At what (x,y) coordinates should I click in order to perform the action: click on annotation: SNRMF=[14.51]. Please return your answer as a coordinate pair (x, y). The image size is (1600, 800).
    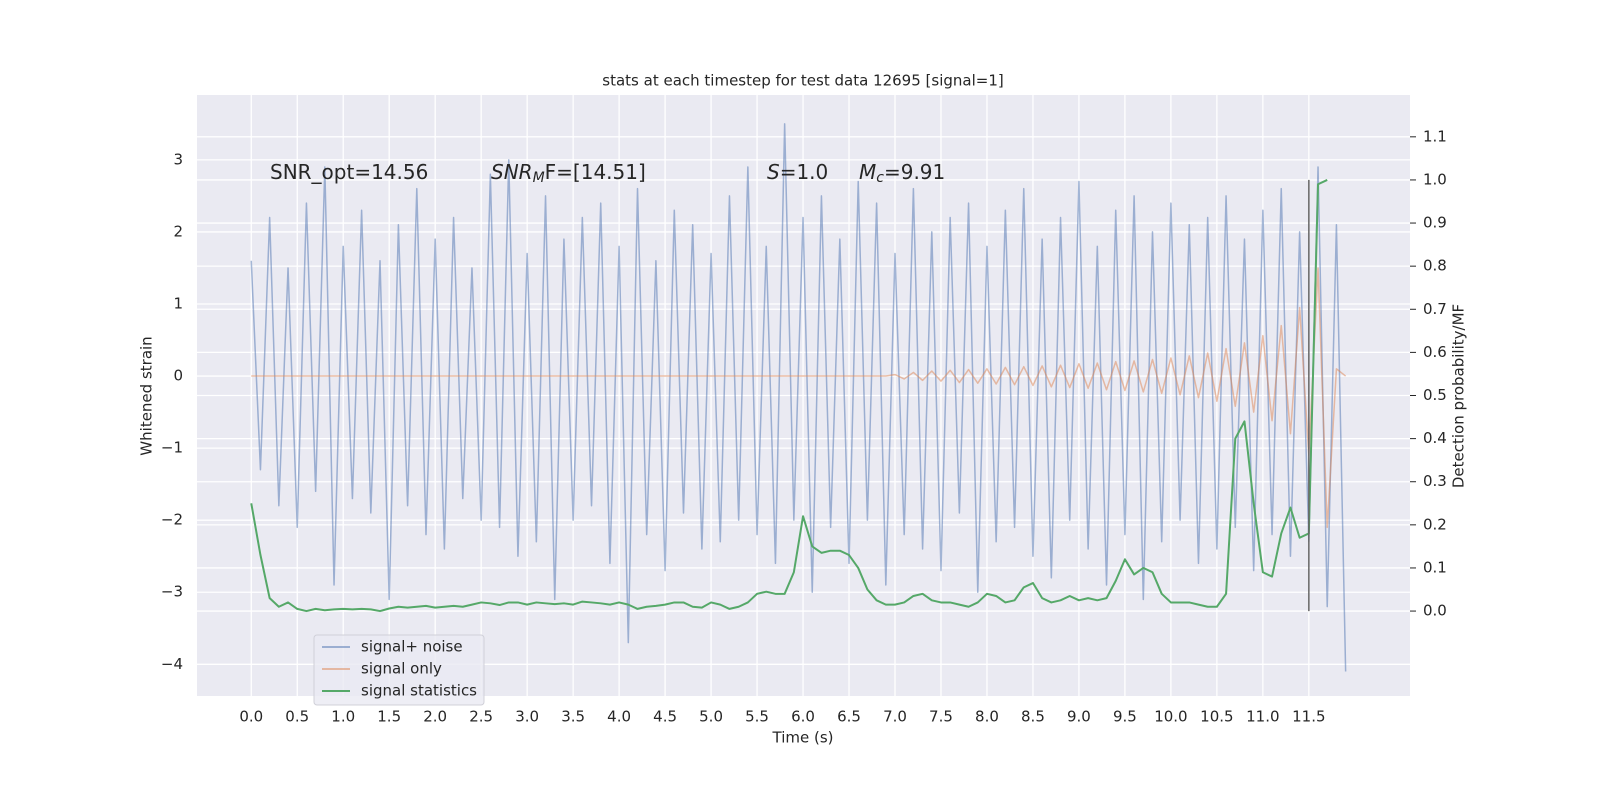
    Looking at the image, I should click on (568, 173).